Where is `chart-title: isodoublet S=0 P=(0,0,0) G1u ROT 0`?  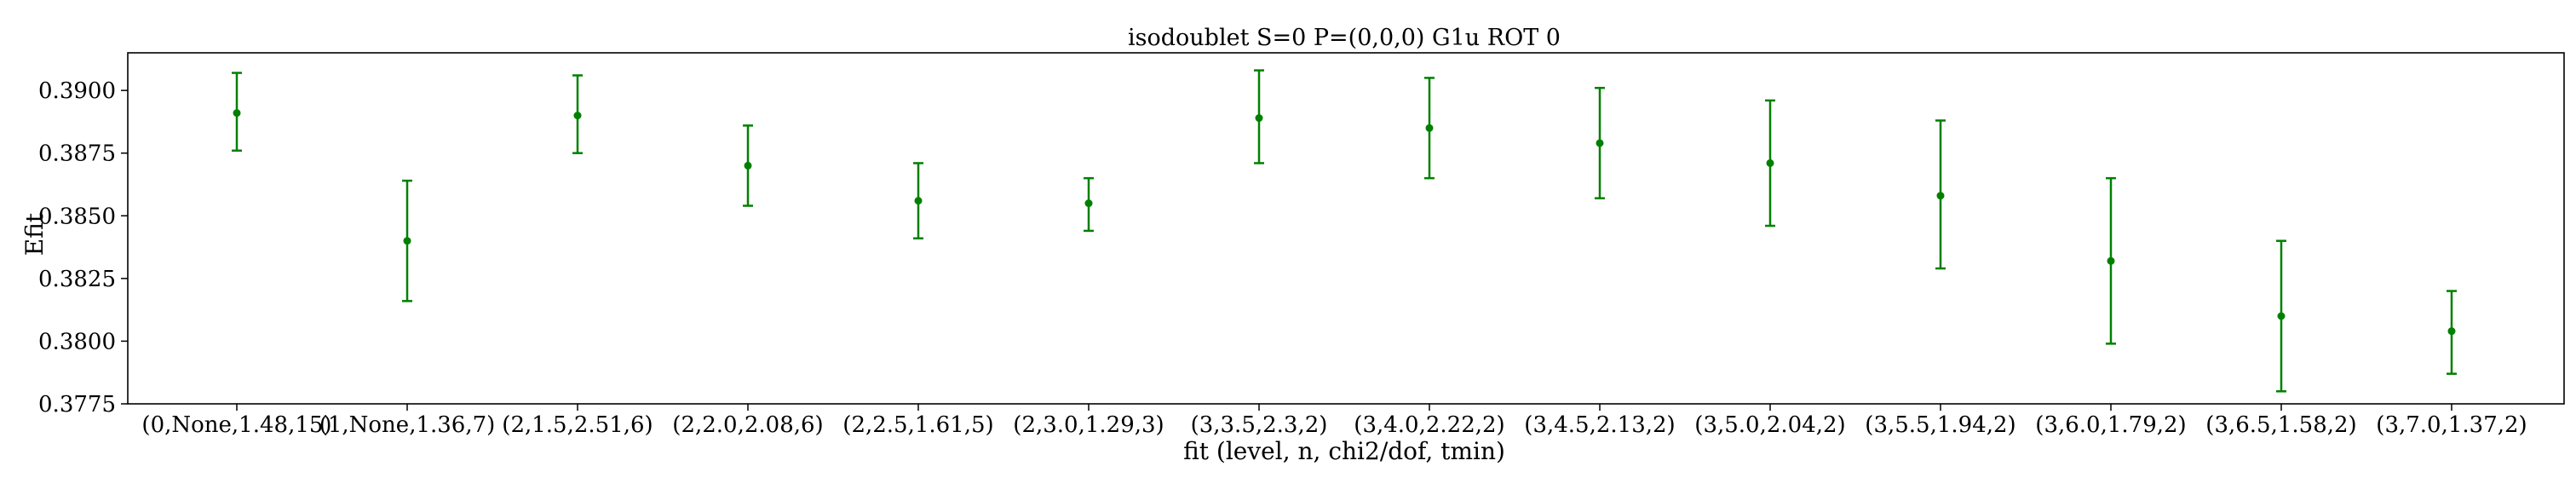
chart-title: isodoublet S=0 P=(0,0,0) G1u ROT 0 is located at coordinates (1345, 38).